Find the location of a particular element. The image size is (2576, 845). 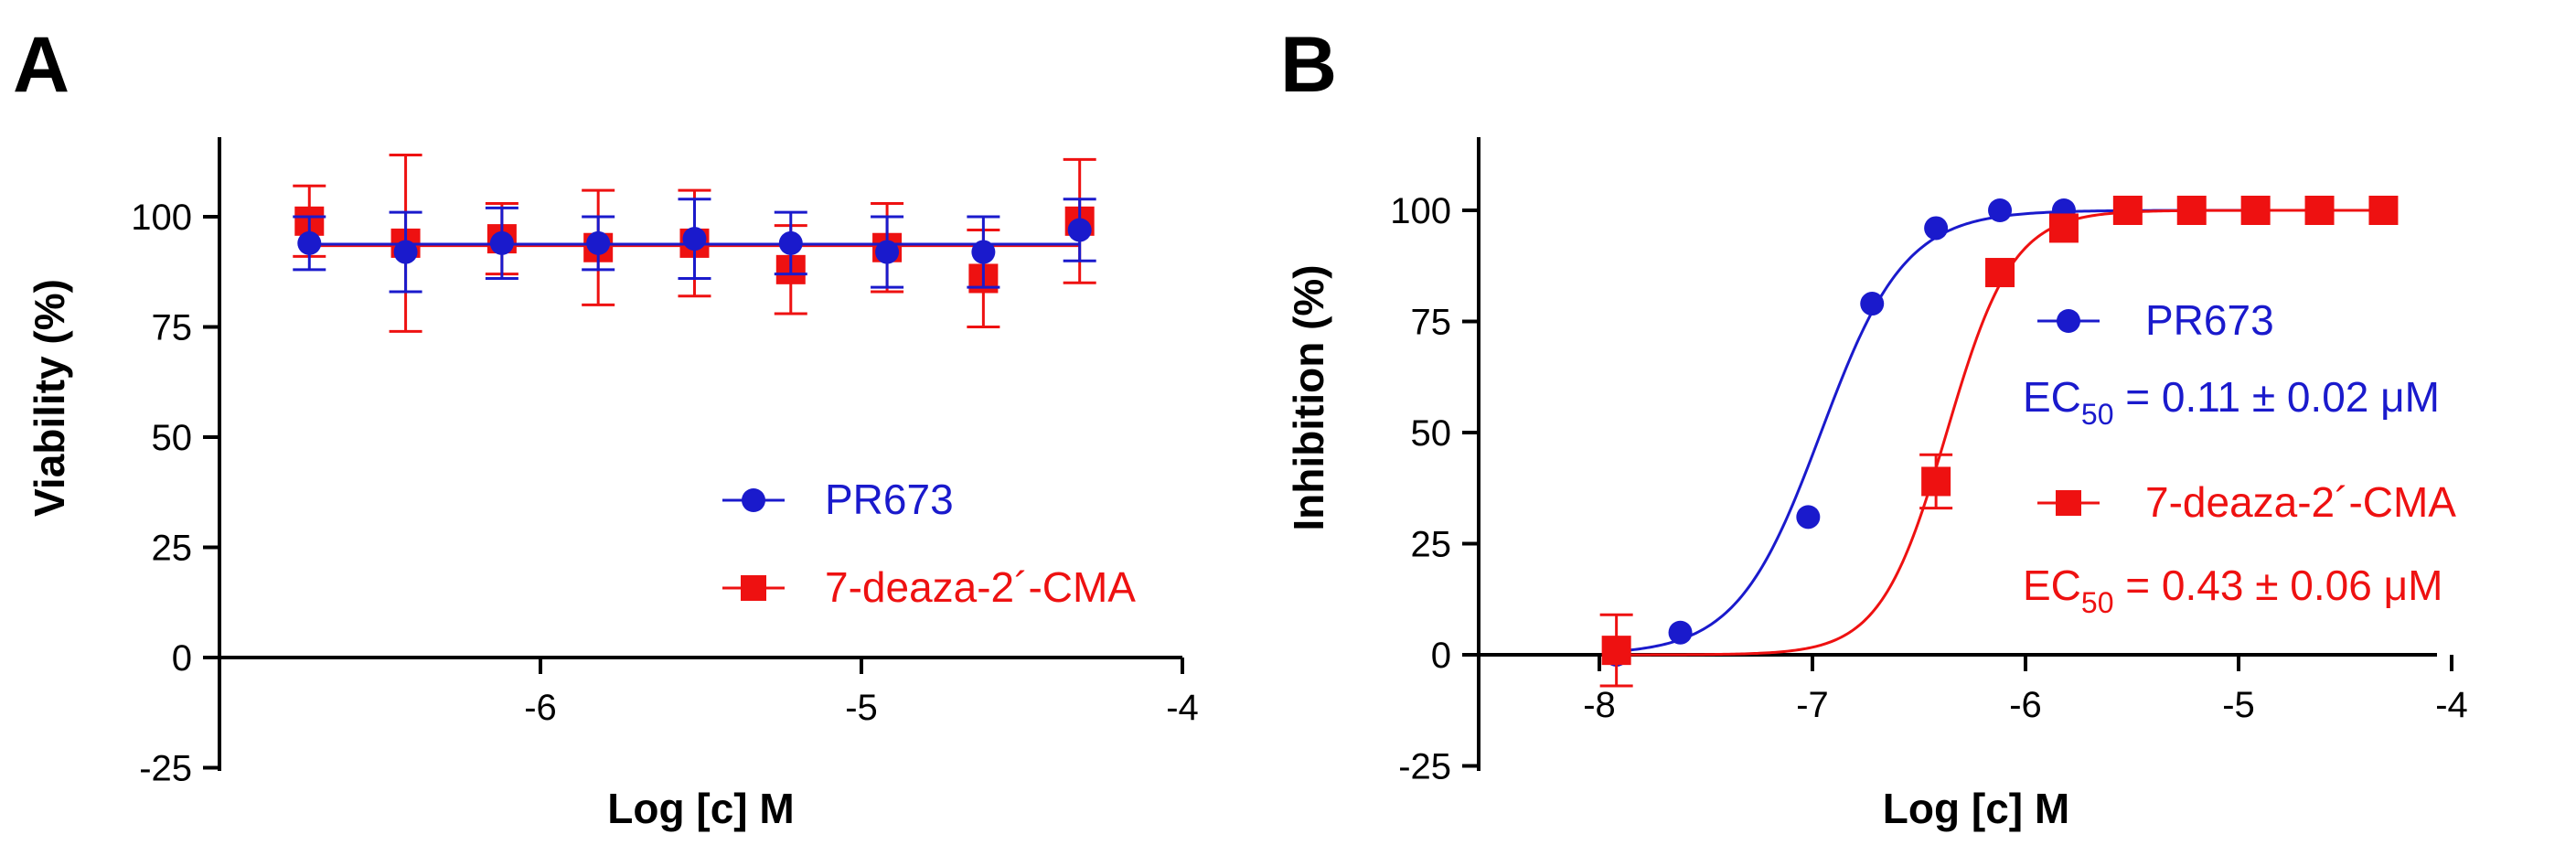

legend-label-pr673-a: PR673 is located at coordinates (889, 500).